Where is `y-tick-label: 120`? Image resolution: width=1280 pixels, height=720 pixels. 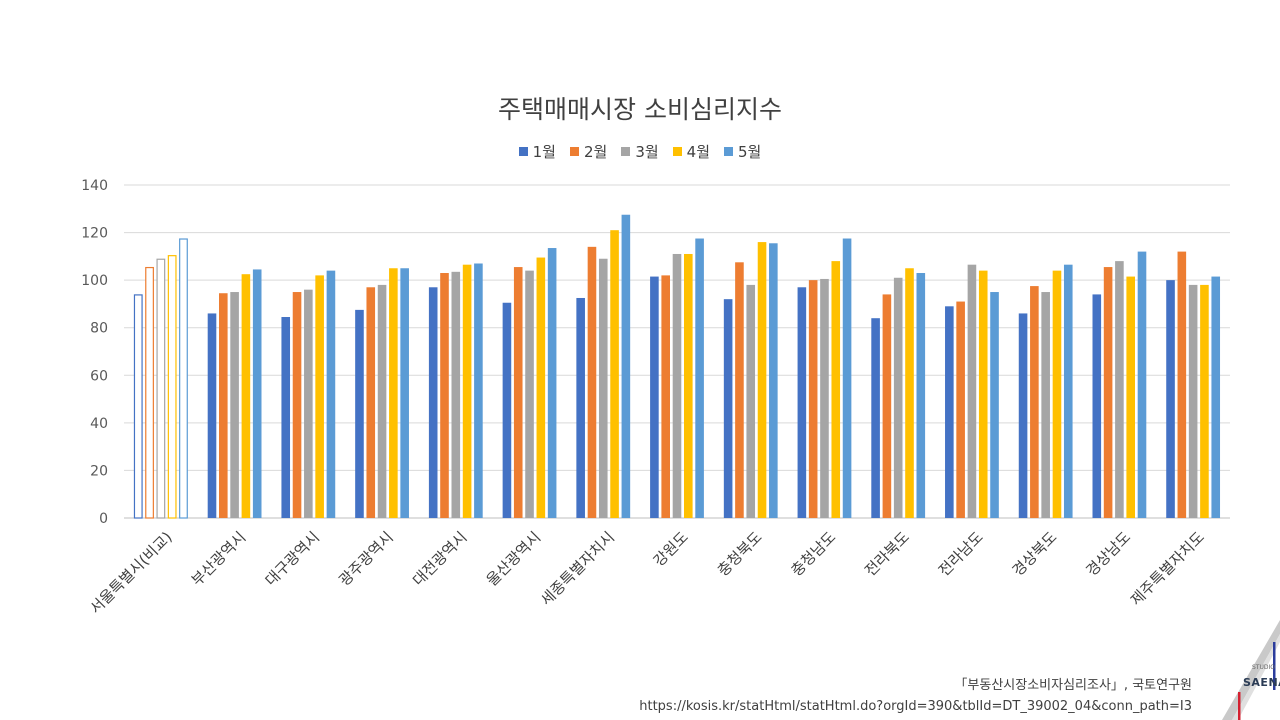
y-tick-label: 120 is located at coordinates (94, 234).